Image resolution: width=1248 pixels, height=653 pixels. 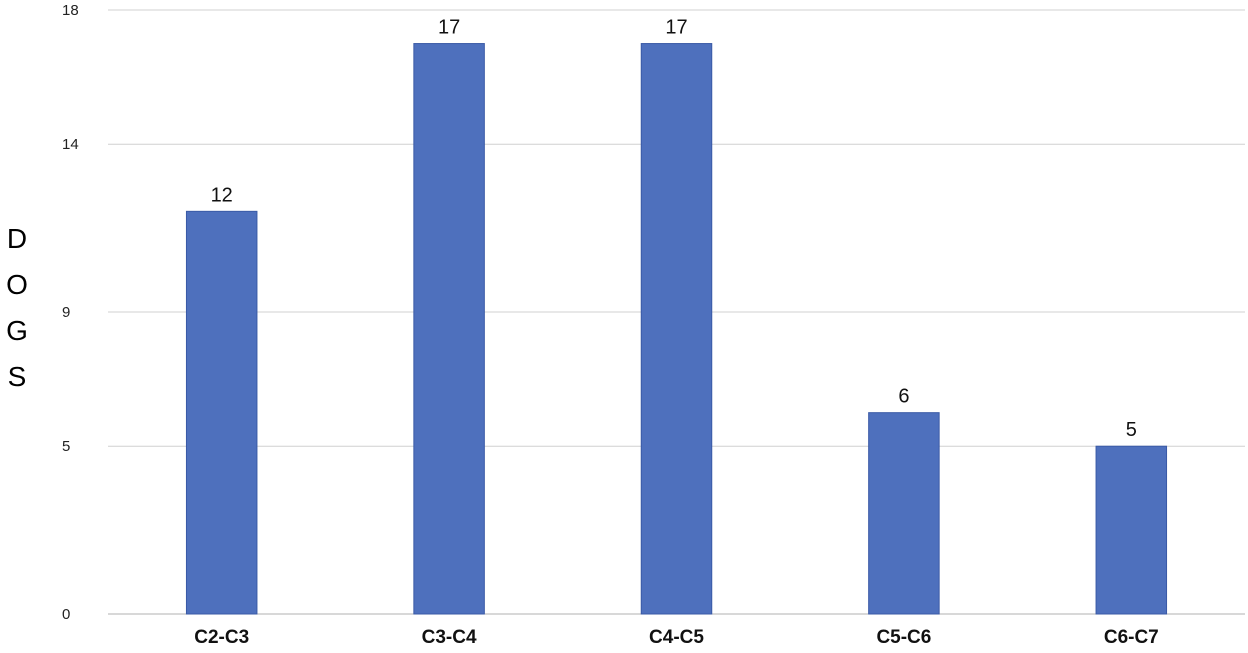 What do you see at coordinates (221, 637) in the screenshot?
I see `x-tick-label: C2-C3` at bounding box center [221, 637].